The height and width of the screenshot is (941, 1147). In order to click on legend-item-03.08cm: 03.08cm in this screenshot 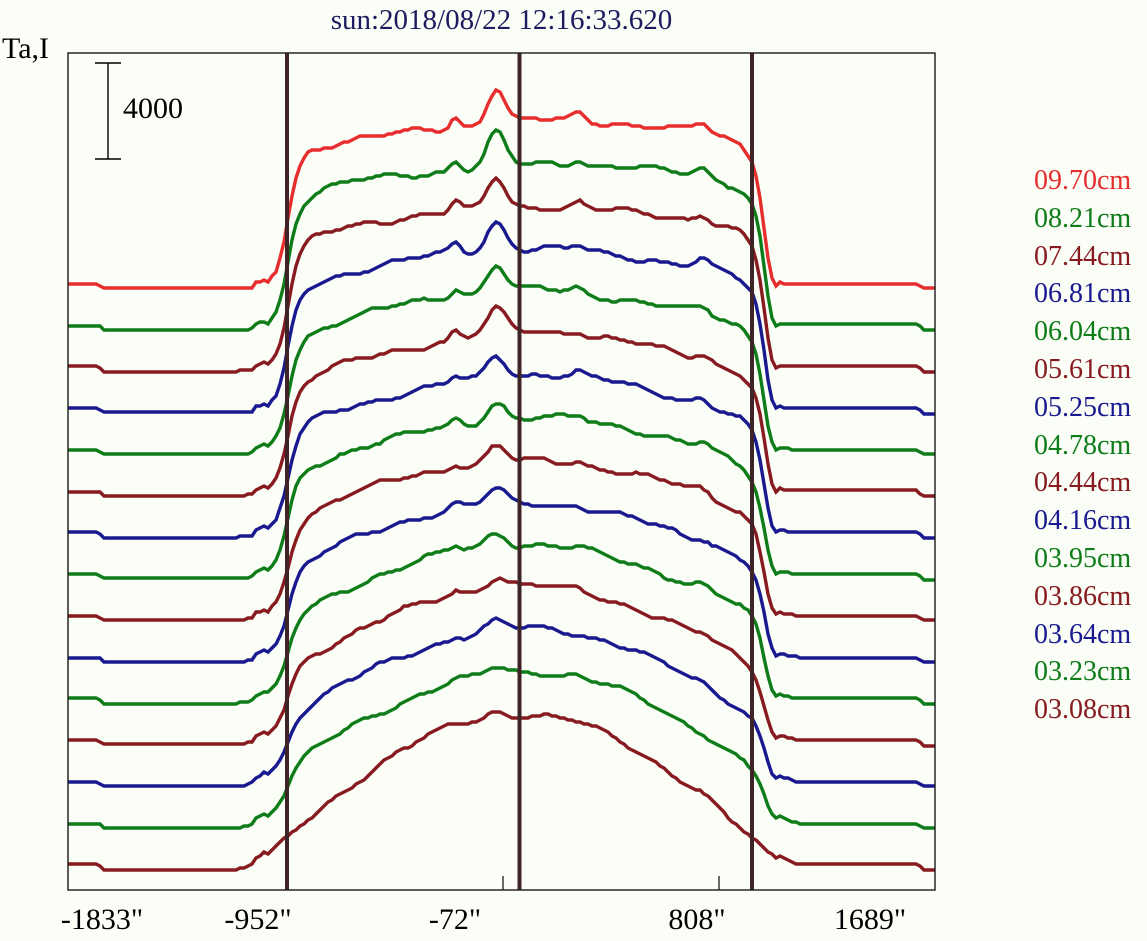, I will do `click(1083, 710)`.